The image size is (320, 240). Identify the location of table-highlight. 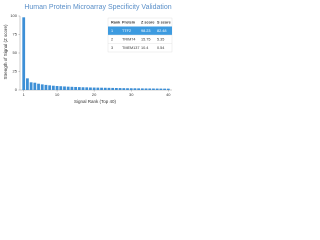
(140, 30).